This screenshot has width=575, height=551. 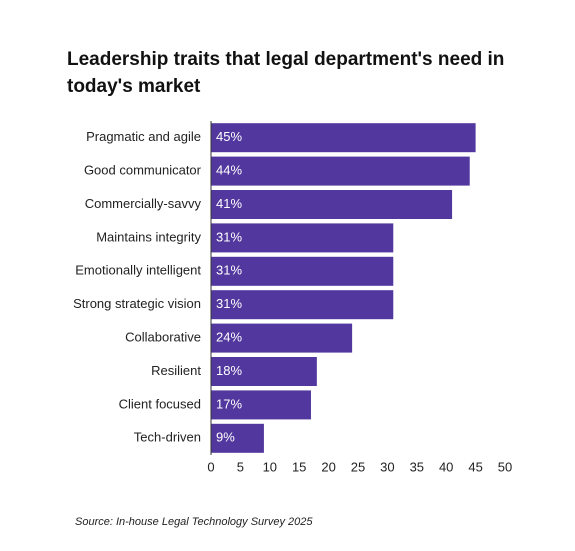 What do you see at coordinates (143, 170) in the screenshot?
I see `category-label: Good communicator` at bounding box center [143, 170].